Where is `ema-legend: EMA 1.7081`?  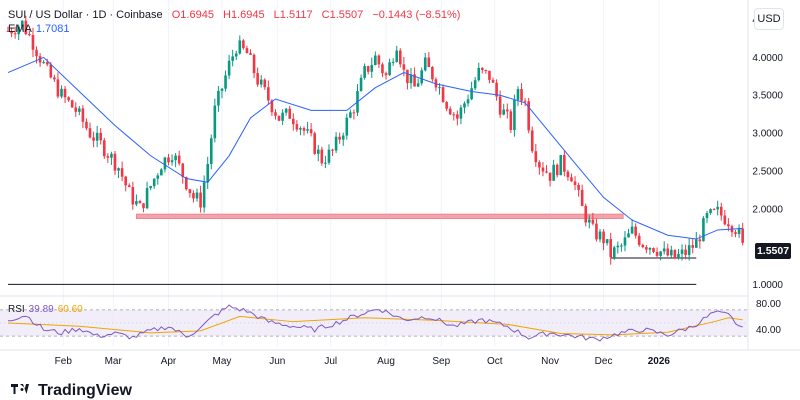 ema-legend: EMA 1.7081 is located at coordinates (234, 29).